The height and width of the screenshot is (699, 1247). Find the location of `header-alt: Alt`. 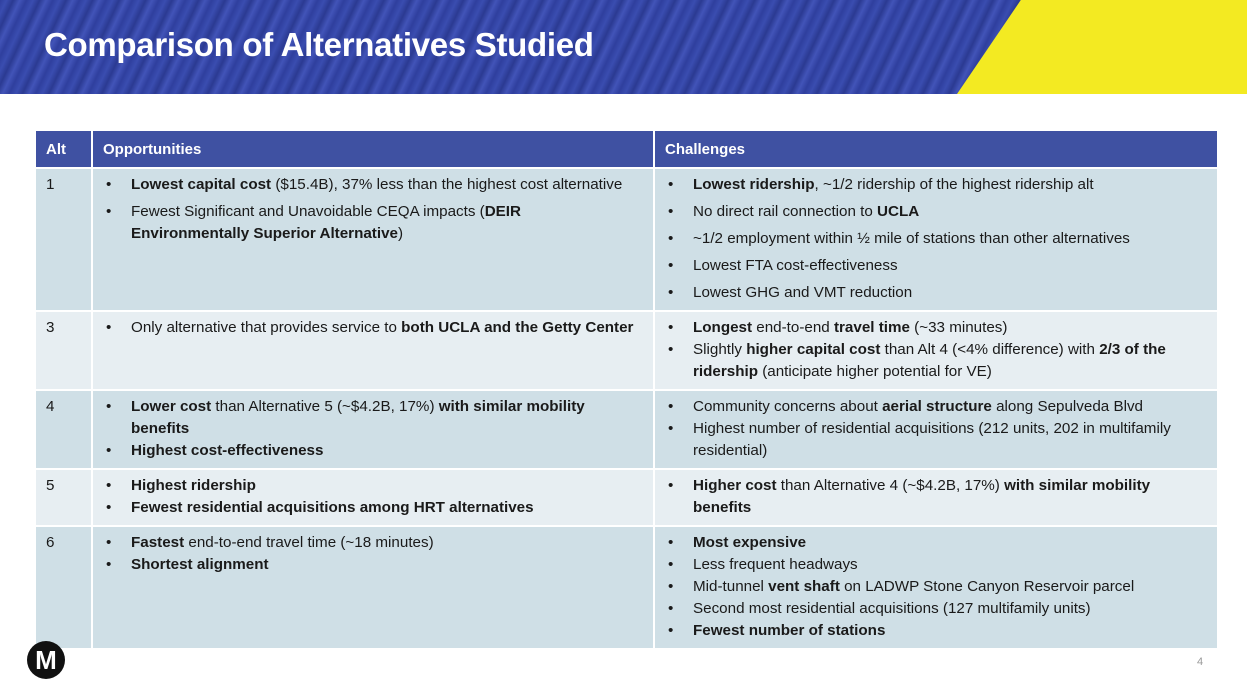

header-alt: Alt is located at coordinates (64, 149).